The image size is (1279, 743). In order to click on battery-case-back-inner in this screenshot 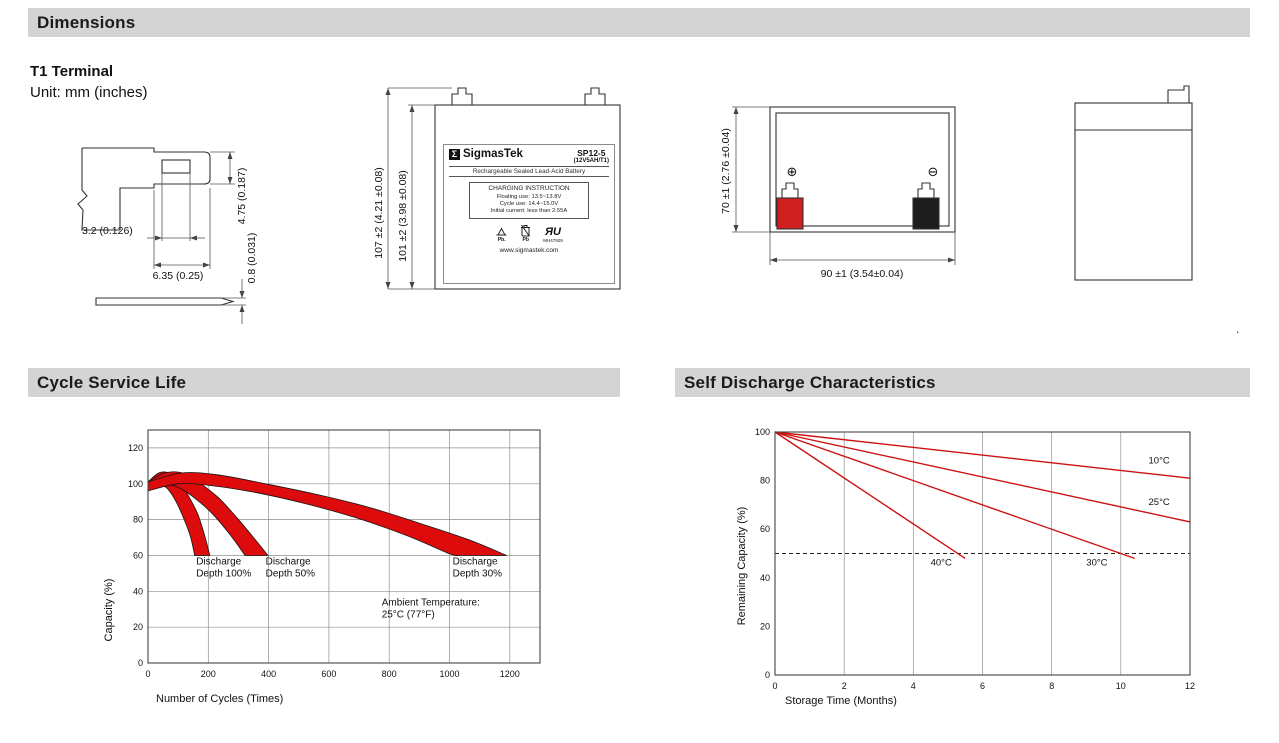, I will do `click(862, 169)`.